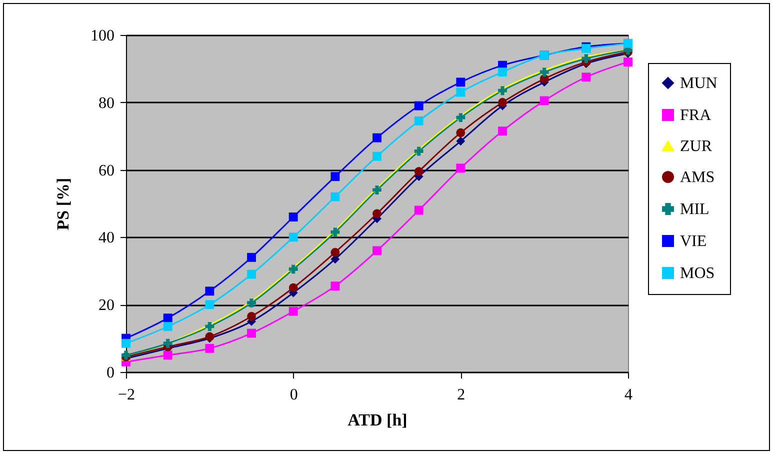 The width and height of the screenshot is (775, 456). I want to click on legend-label: AMS, so click(697, 177).